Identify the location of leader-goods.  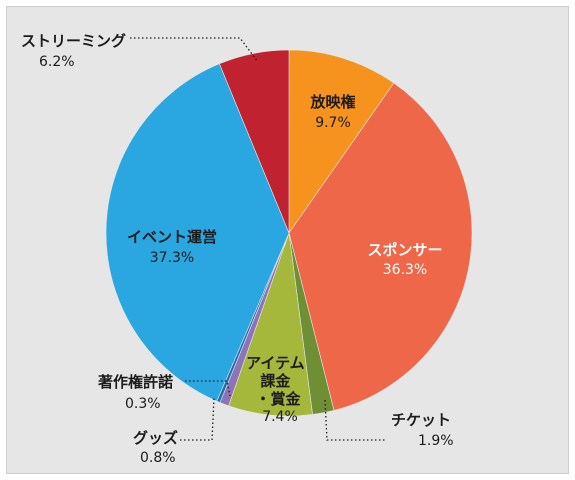
(197, 419).